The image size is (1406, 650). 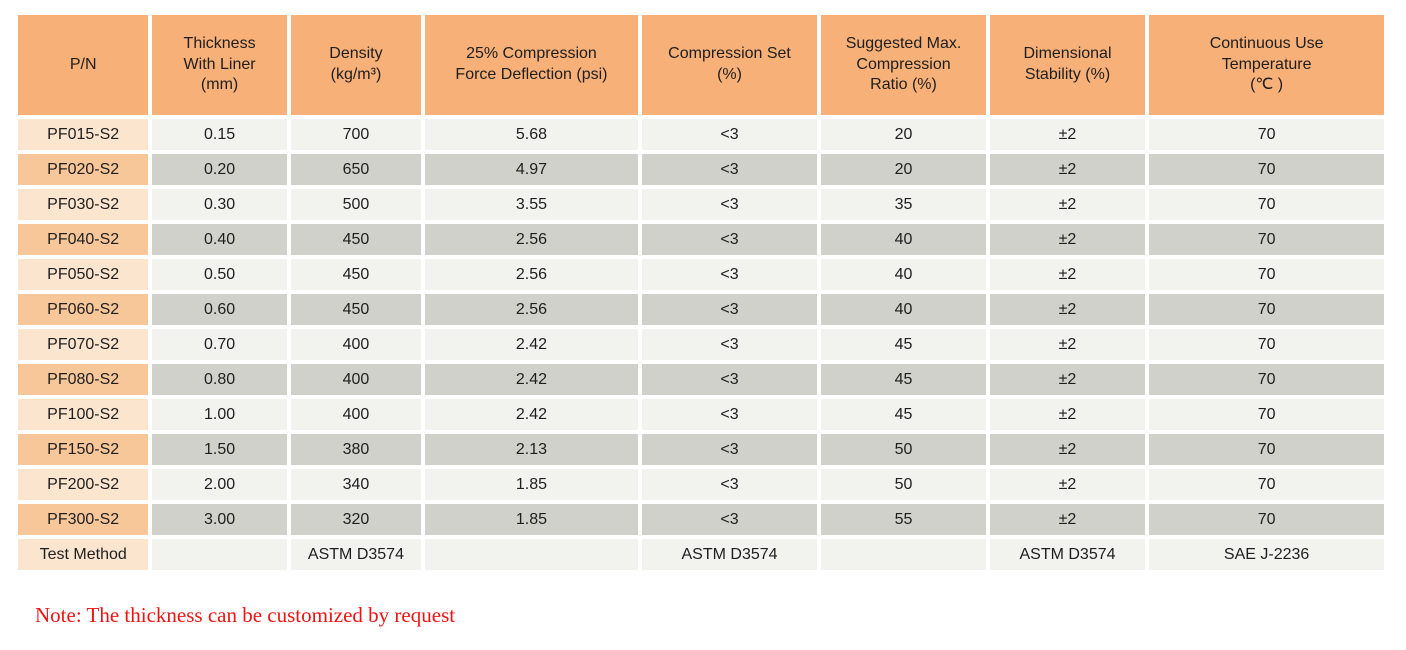 I want to click on table-row: PF030-S2 0.30 500 3.55 <3 35 ±2 70, so click(x=701, y=204).